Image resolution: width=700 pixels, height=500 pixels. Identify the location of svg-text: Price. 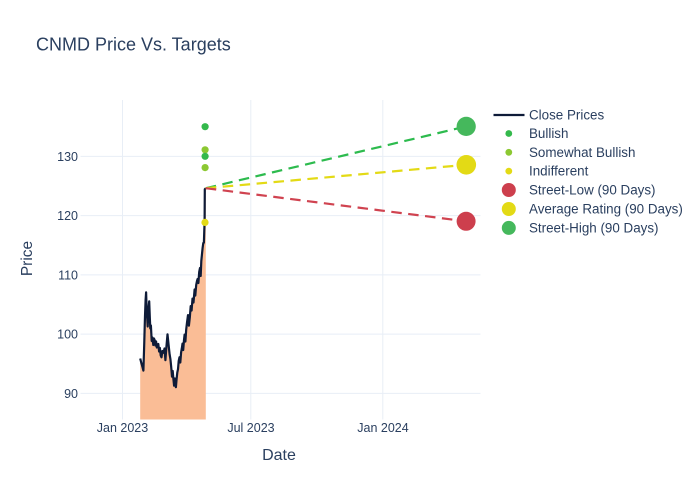
(27, 258).